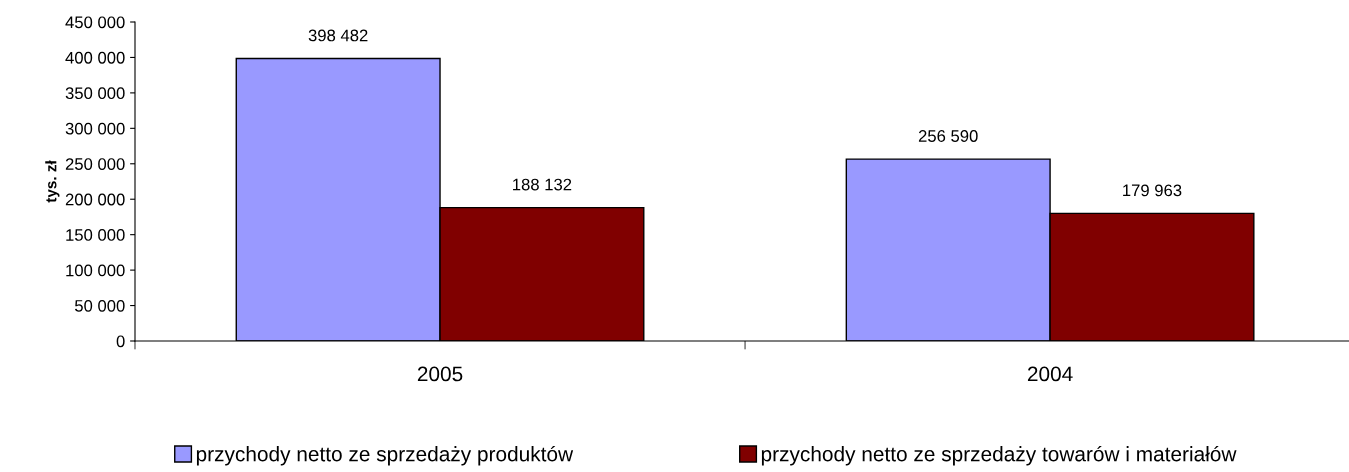 The width and height of the screenshot is (1349, 472). Describe the element at coordinates (95, 57) in the screenshot. I see `y-tick-label: 400 000` at that location.